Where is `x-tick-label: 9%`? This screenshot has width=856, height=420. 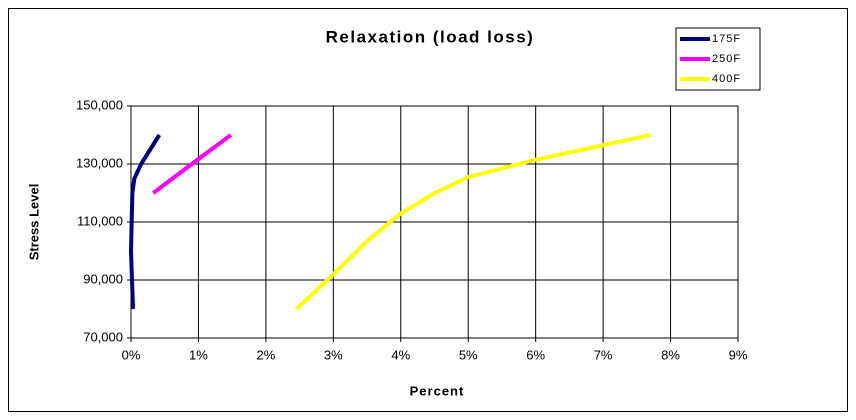 x-tick-label: 9% is located at coordinates (738, 354).